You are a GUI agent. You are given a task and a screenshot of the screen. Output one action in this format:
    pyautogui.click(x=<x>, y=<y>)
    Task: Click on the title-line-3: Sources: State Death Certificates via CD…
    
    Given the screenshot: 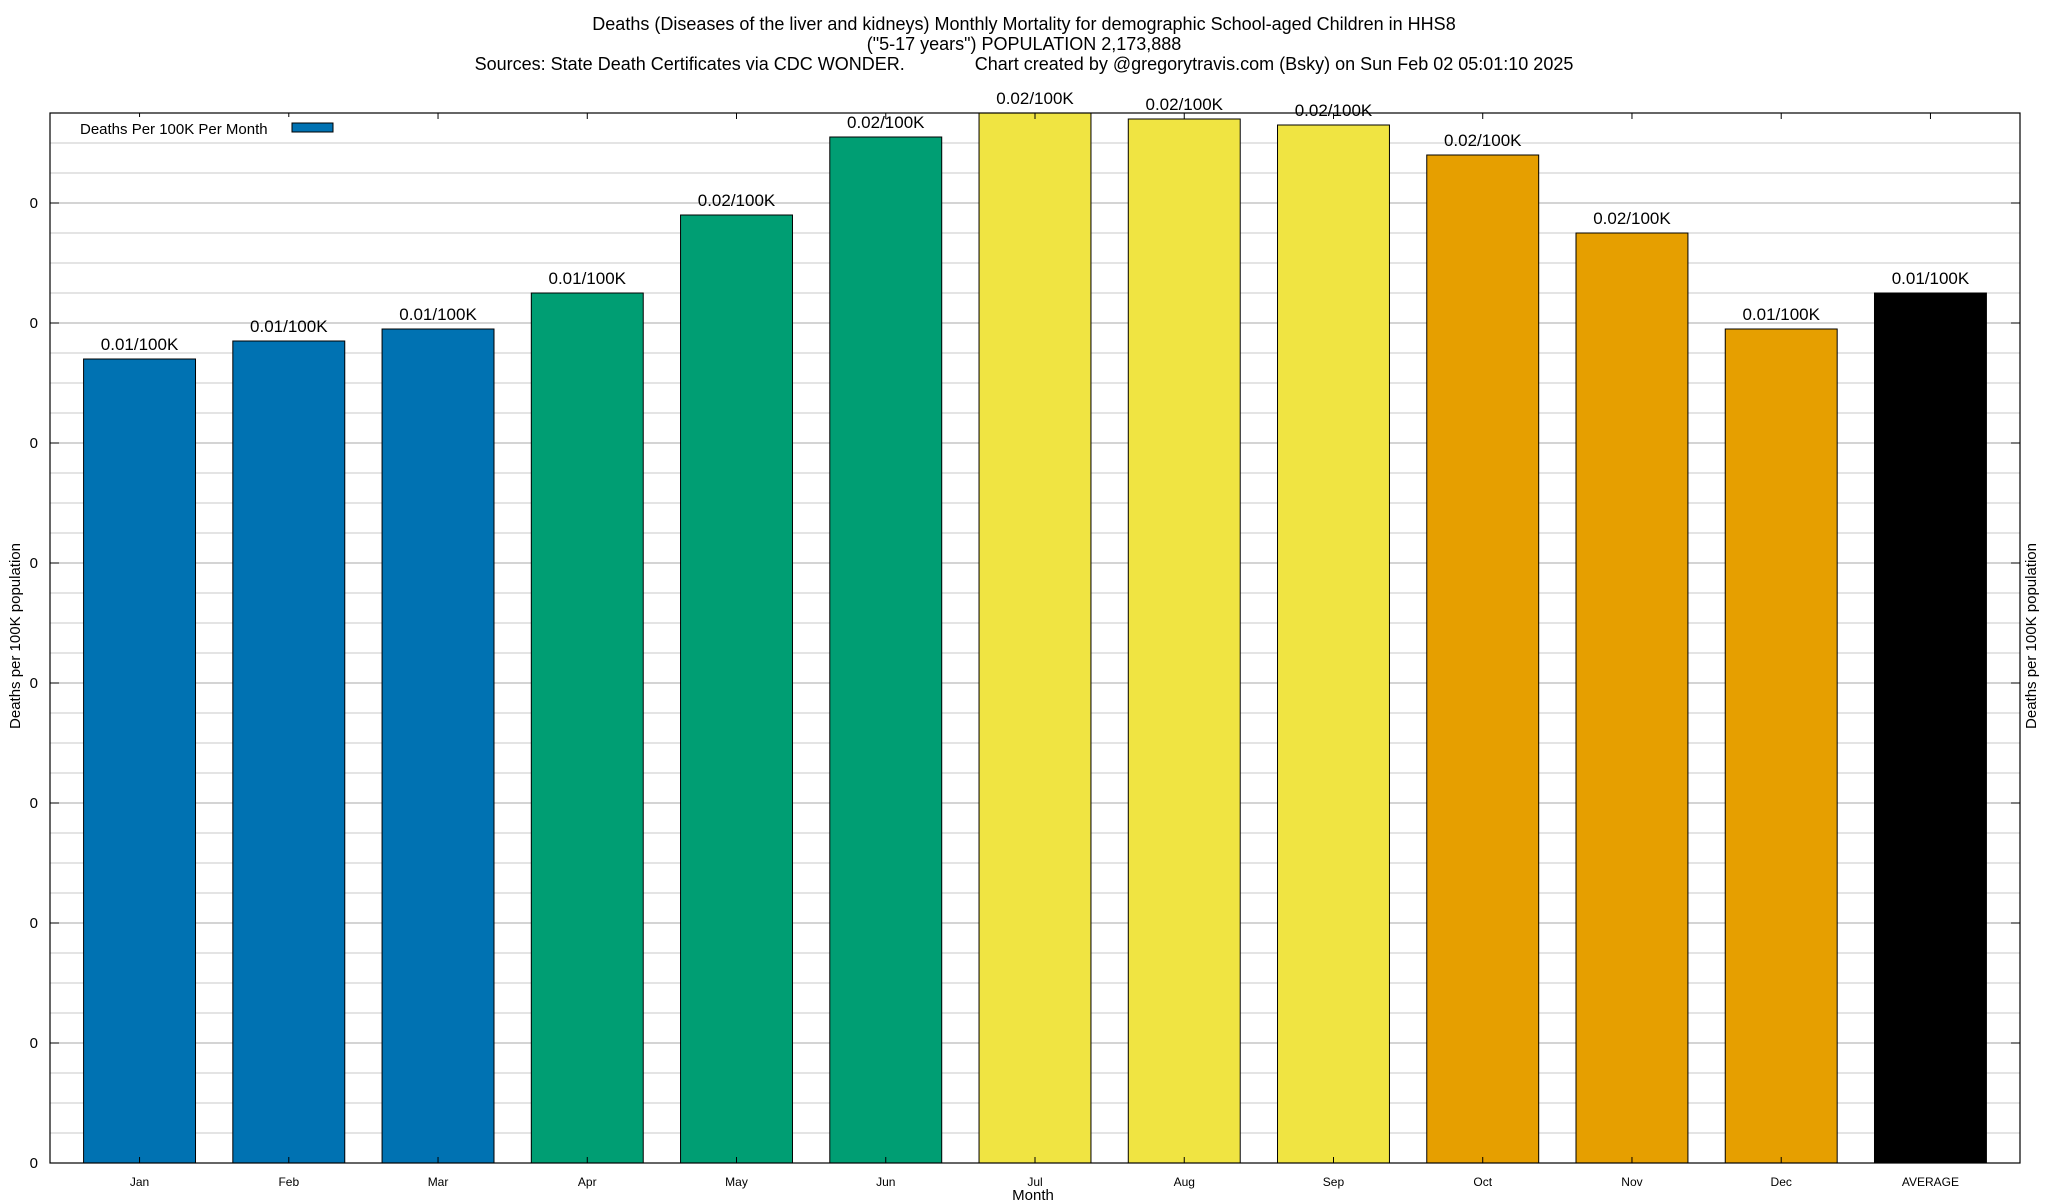 What is the action you would take?
    pyautogui.click(x=1024, y=64)
    